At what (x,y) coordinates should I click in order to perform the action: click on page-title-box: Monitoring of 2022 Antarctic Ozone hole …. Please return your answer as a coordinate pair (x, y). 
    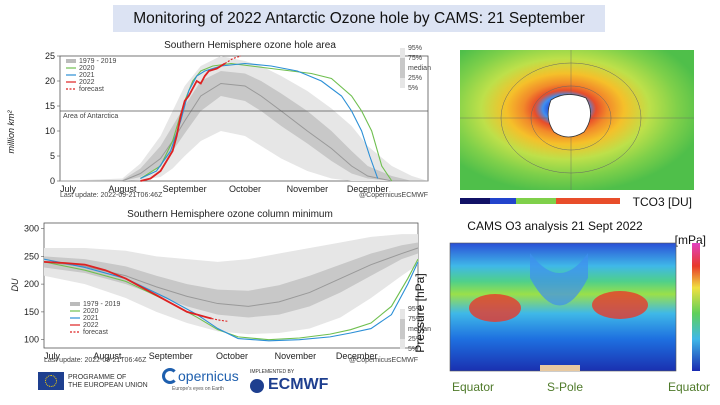
    Looking at the image, I should click on (359, 18).